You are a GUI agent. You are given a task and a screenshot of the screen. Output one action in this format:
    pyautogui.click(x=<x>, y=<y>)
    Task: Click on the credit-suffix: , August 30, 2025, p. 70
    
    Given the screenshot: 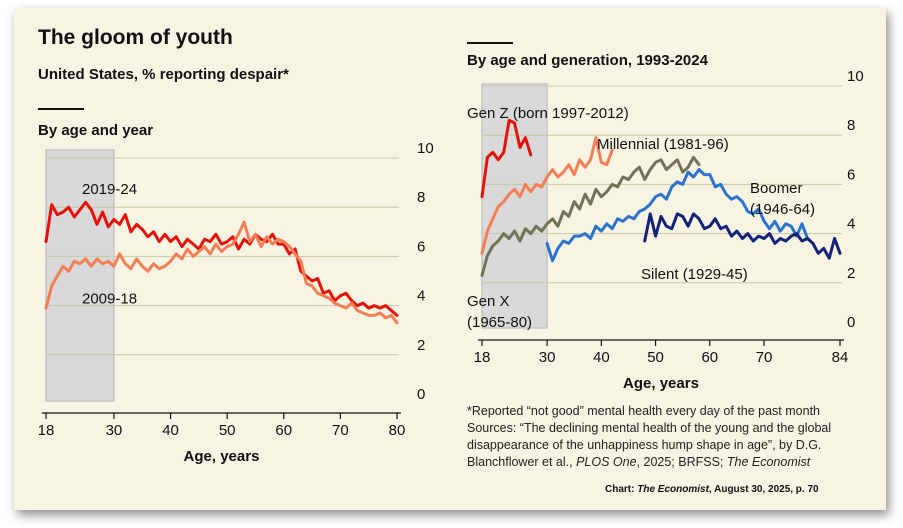 What is the action you would take?
    pyautogui.click(x=763, y=489)
    